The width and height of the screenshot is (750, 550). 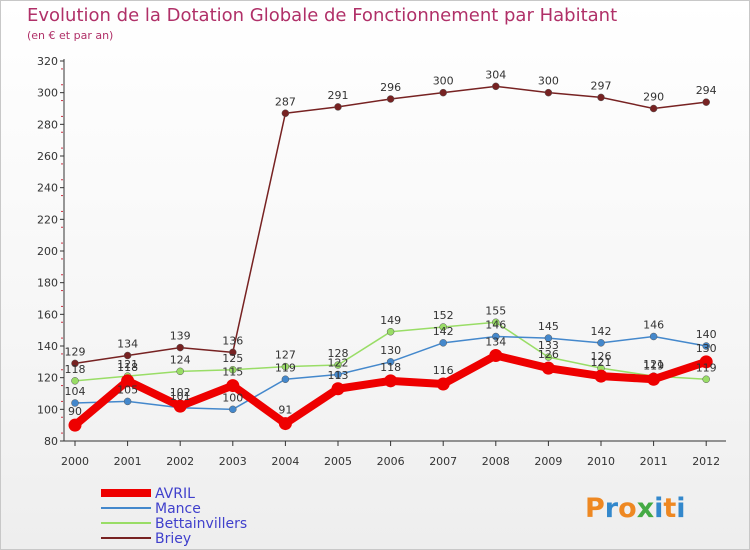 What do you see at coordinates (47, 219) in the screenshot?
I see `y-tick-label: 220` at bounding box center [47, 219].